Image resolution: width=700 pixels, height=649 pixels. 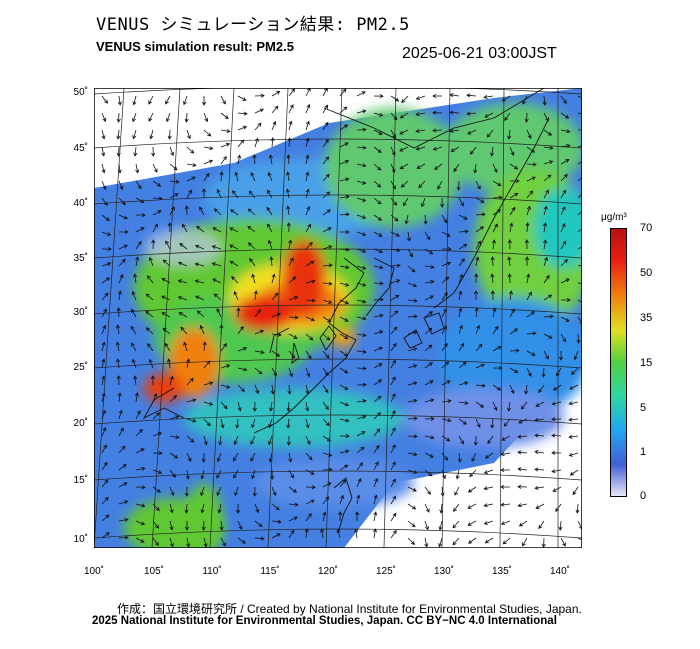 What do you see at coordinates (80, 367) in the screenshot?
I see `lat-label-25: 25˚` at bounding box center [80, 367].